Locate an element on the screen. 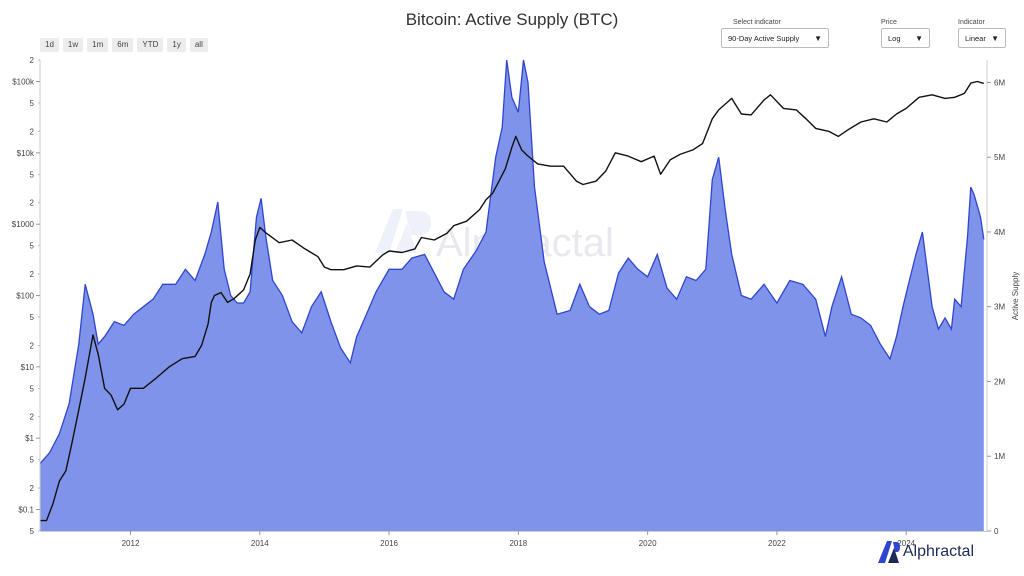 Image resolution: width=1024 pixels, height=576 pixels. range-button-ytd: YTD is located at coordinates (150, 45).